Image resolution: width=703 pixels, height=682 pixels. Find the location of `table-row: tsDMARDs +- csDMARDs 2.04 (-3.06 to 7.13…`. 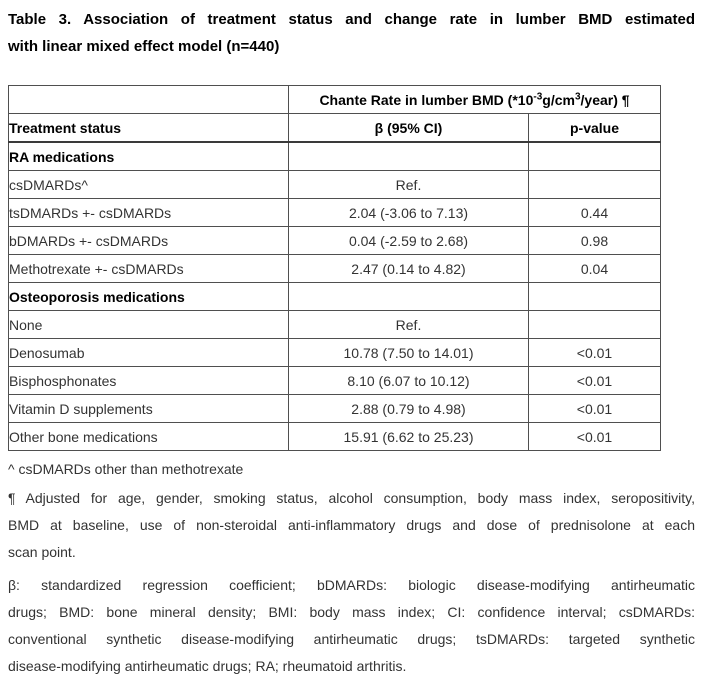

table-row: tsDMARDs +- csDMARDs 2.04 (-3.06 to 7.13… is located at coordinates (335, 212).